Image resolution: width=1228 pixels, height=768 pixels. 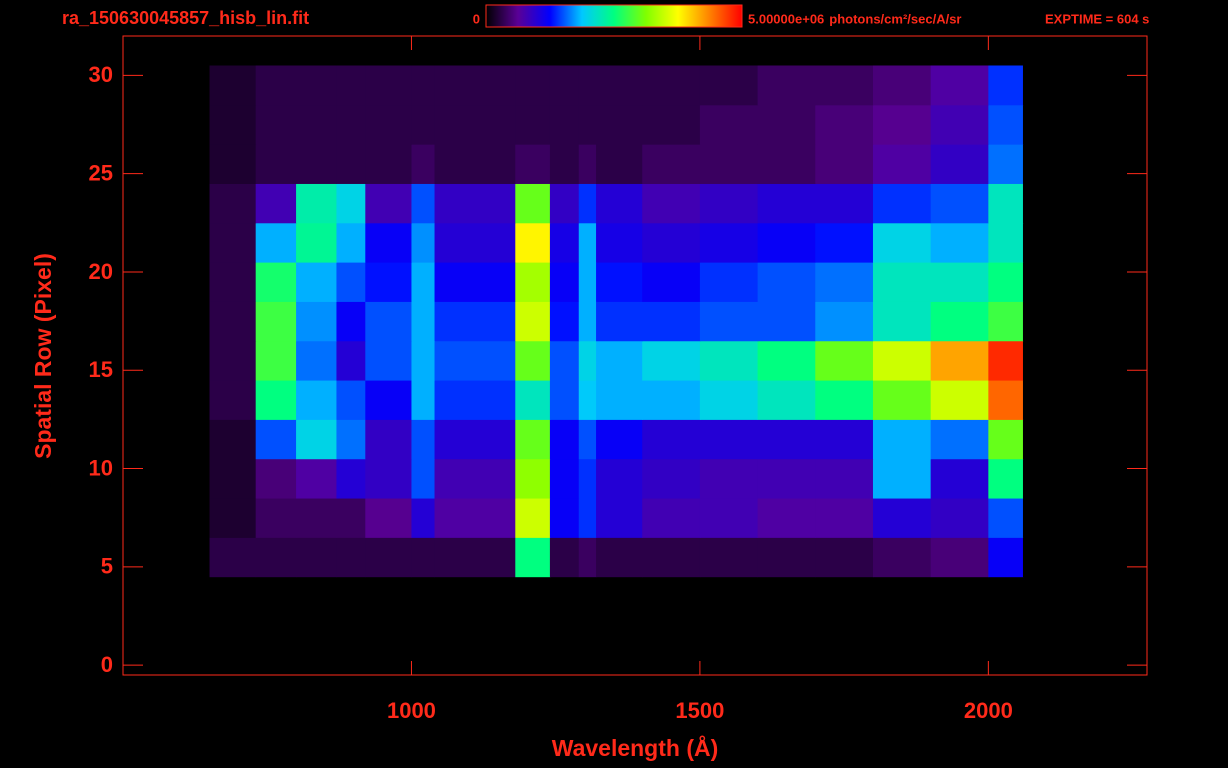 What do you see at coordinates (988, 710) in the screenshot?
I see `x-tick-label: 2000` at bounding box center [988, 710].